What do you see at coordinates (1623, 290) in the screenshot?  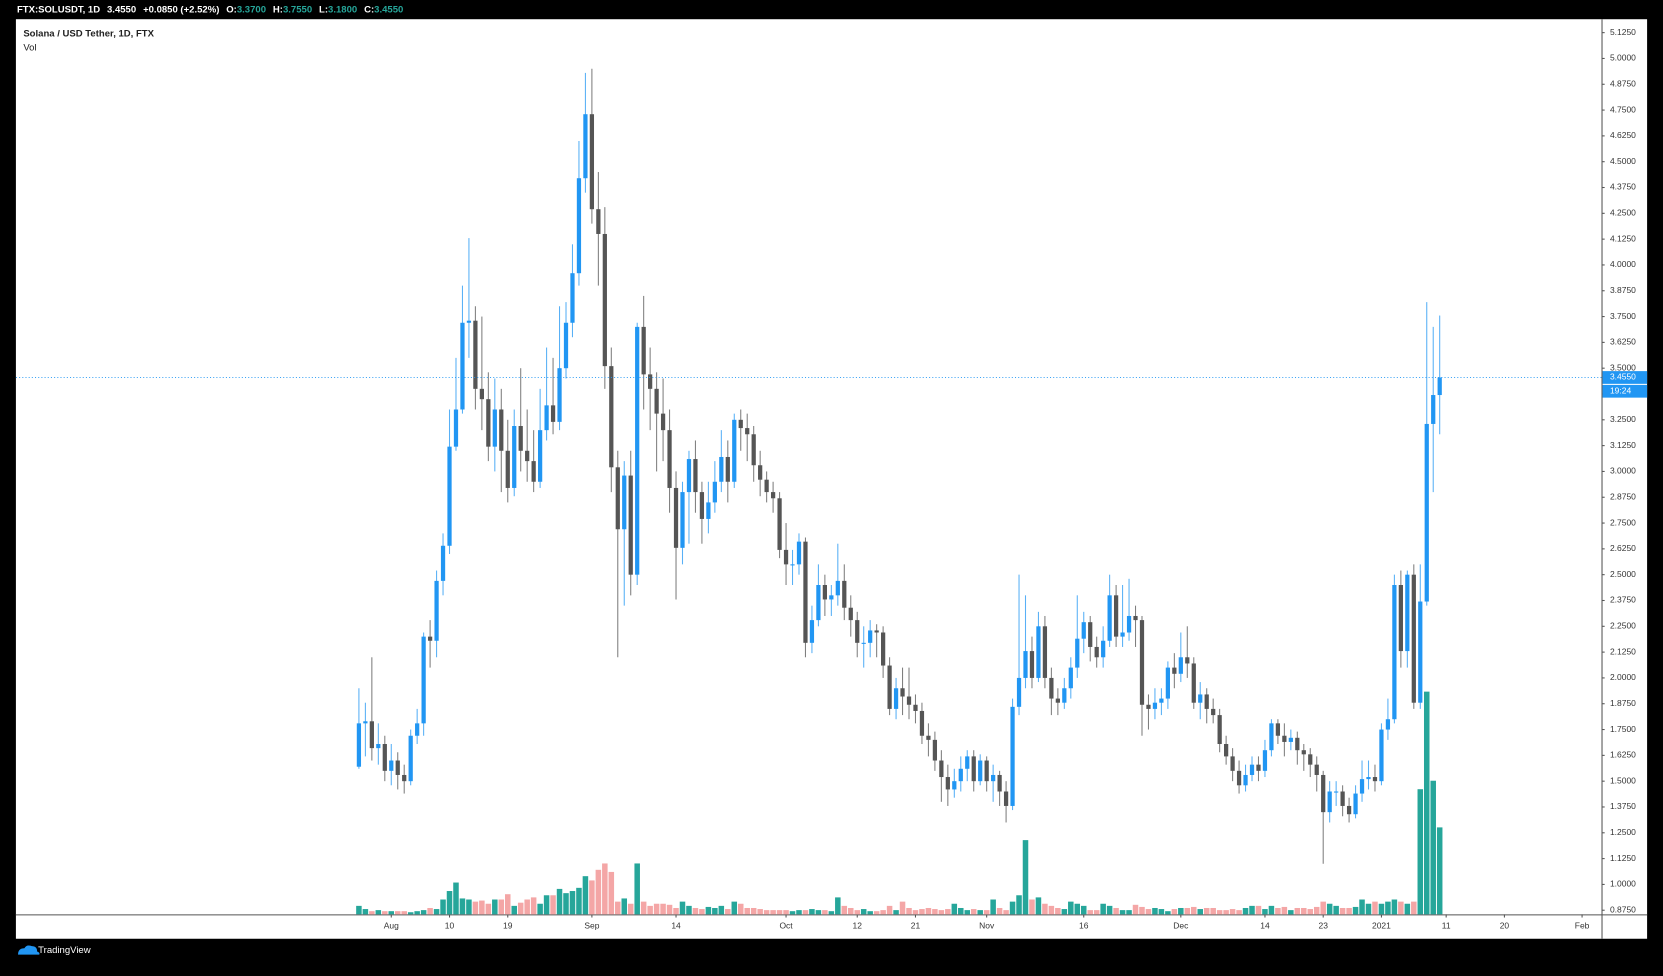 I see `y-tick-label: 3.8750` at bounding box center [1623, 290].